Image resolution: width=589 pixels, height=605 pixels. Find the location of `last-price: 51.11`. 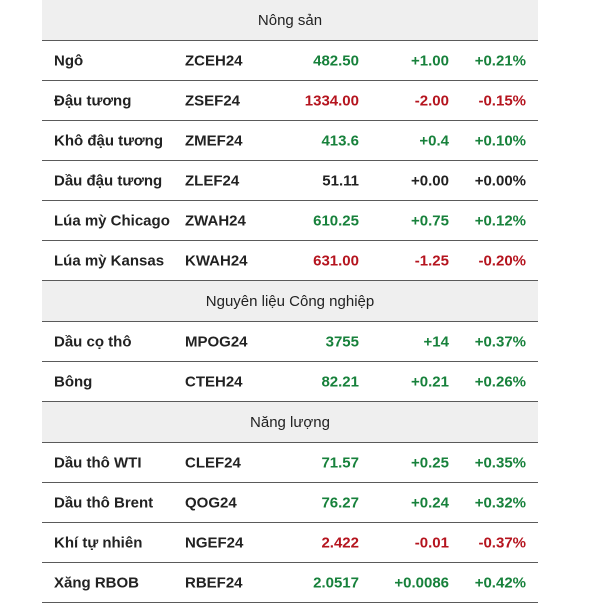

last-price: 51.11 is located at coordinates (340, 180).